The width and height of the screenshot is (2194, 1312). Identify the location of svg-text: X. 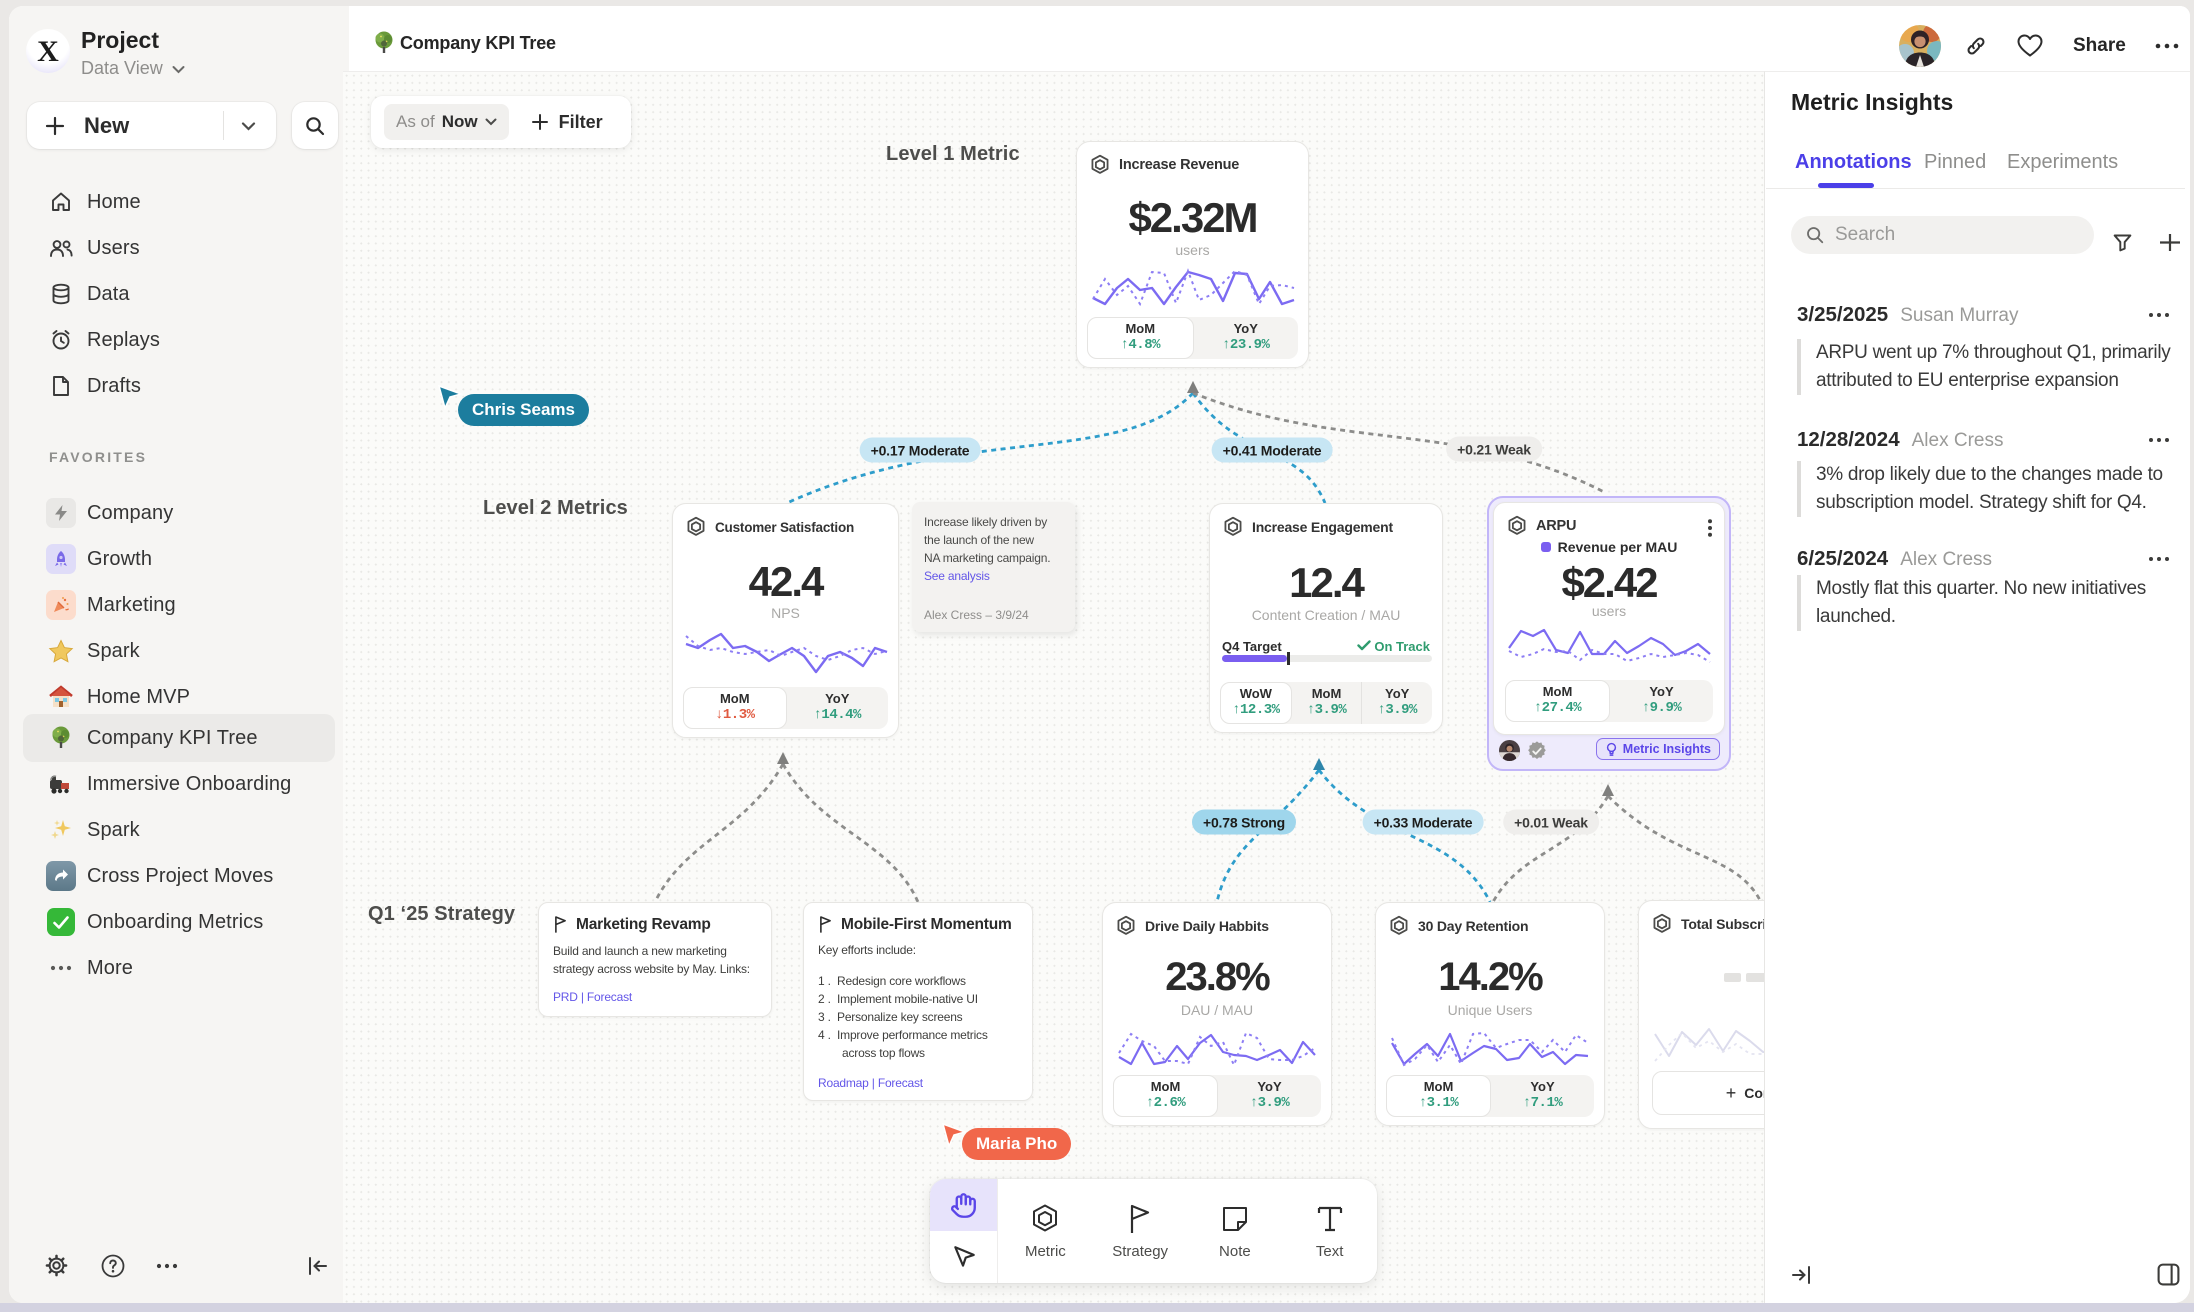
(48, 51).